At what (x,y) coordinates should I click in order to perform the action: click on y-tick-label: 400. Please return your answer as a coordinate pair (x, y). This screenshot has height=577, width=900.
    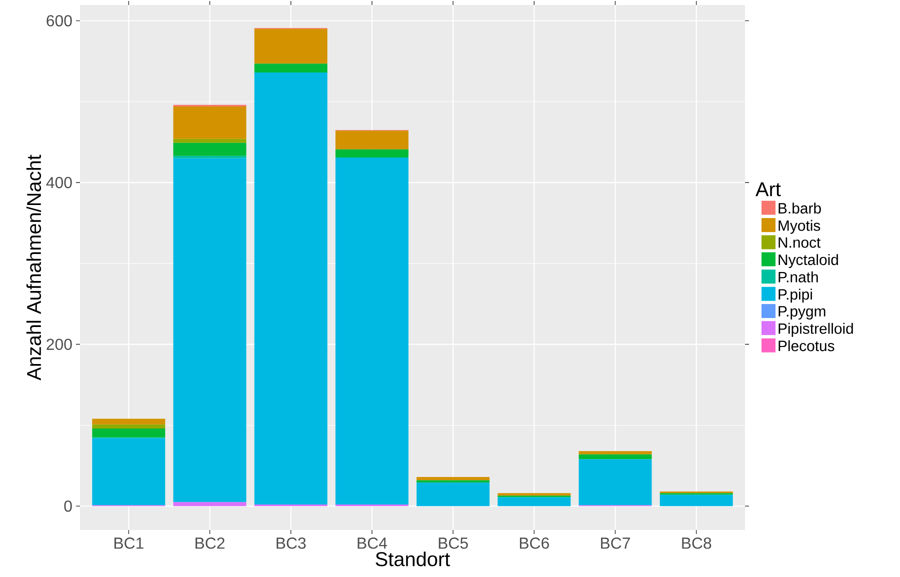
    Looking at the image, I should click on (59, 182).